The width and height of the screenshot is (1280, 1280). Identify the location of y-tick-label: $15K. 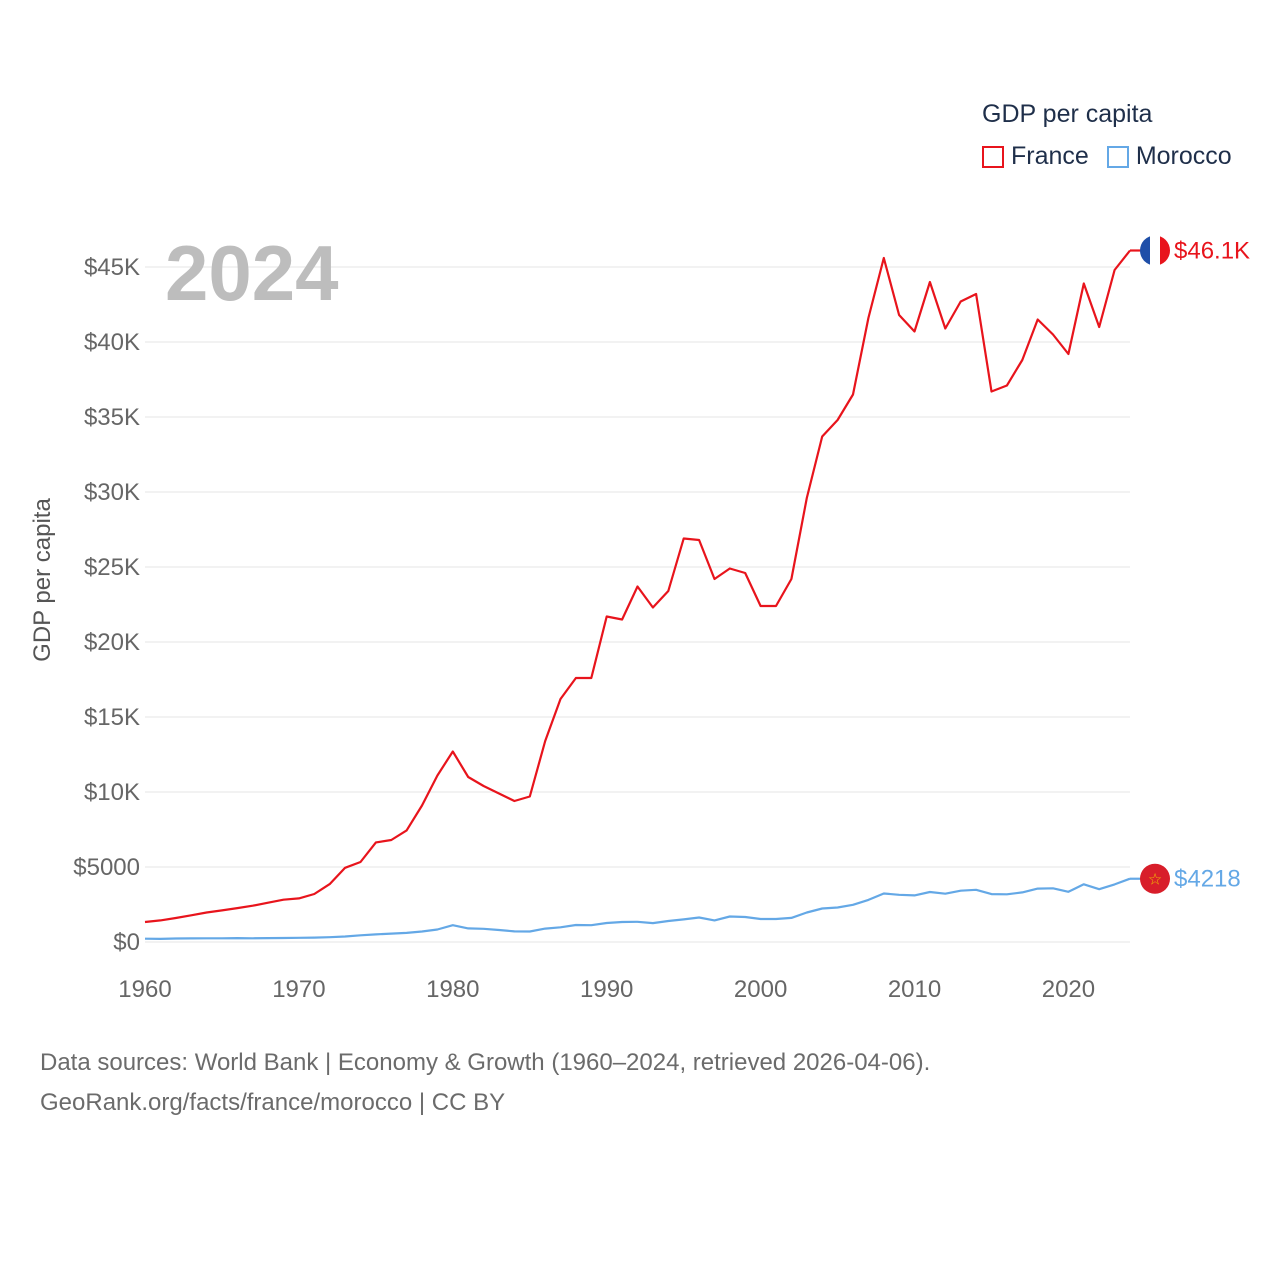
(112, 717).